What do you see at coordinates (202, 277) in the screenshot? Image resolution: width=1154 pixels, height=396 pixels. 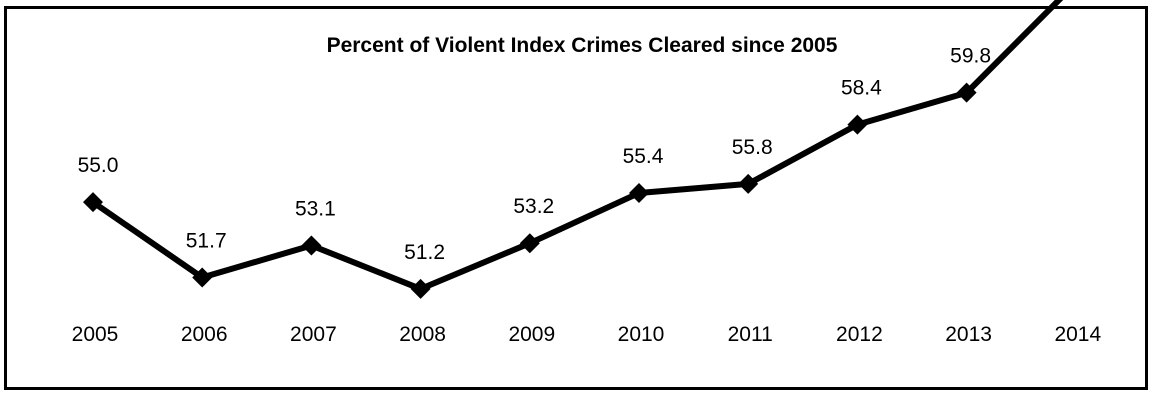 I see `data-point-2006` at bounding box center [202, 277].